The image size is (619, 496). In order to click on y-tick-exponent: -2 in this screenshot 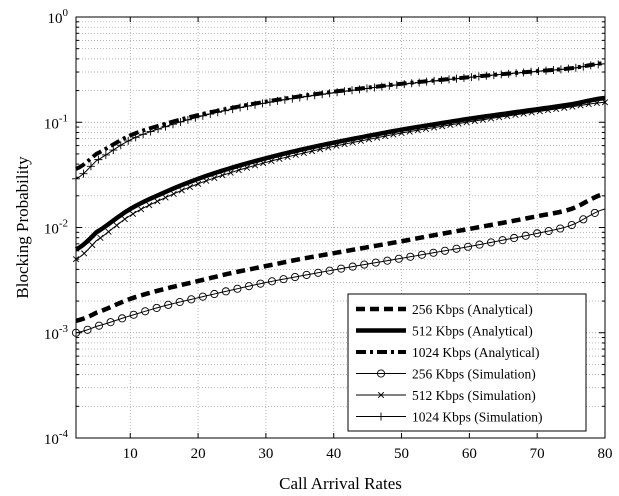, I will do `click(63, 224)`.